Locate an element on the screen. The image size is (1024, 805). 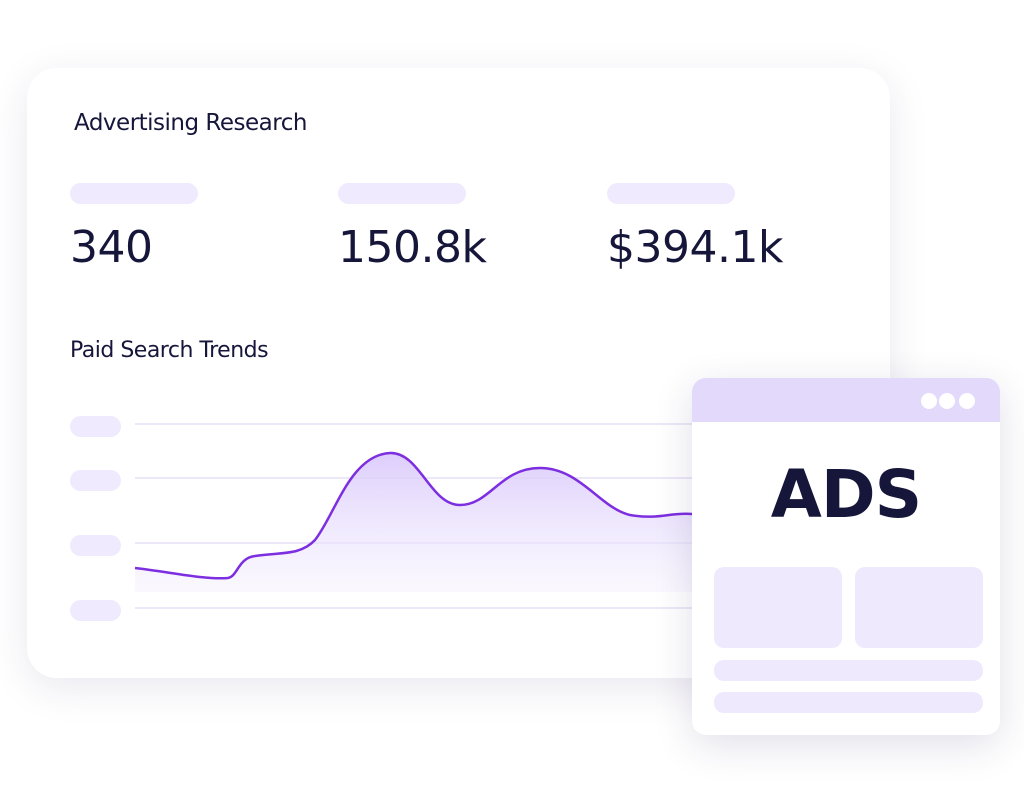
trend-area is located at coordinates (413, 522).